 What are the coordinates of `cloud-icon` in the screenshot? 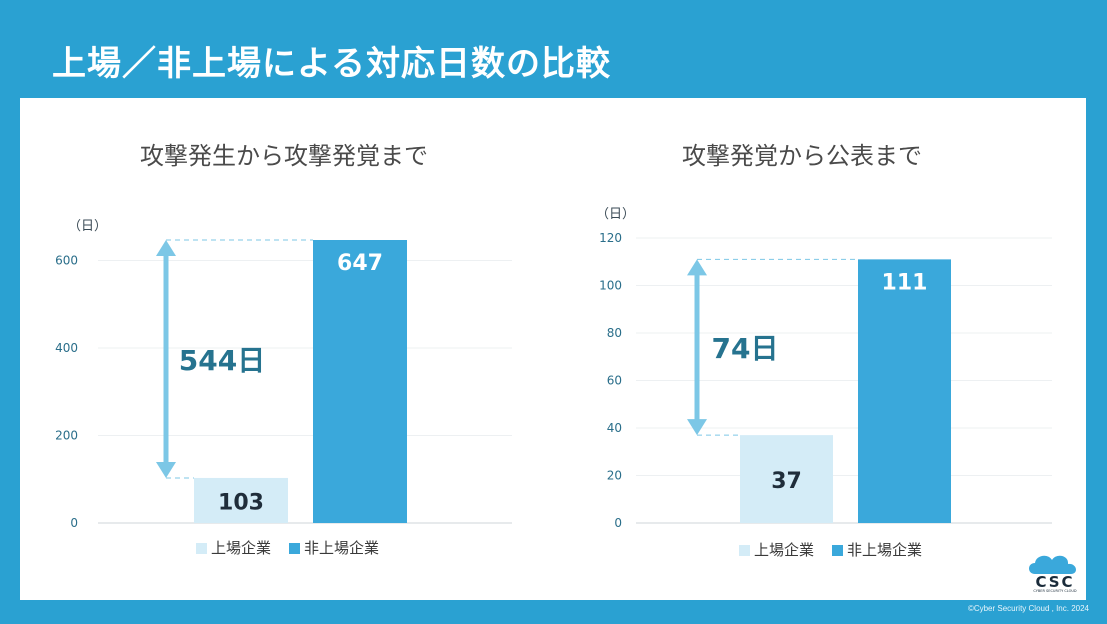 It's located at (1053, 564).